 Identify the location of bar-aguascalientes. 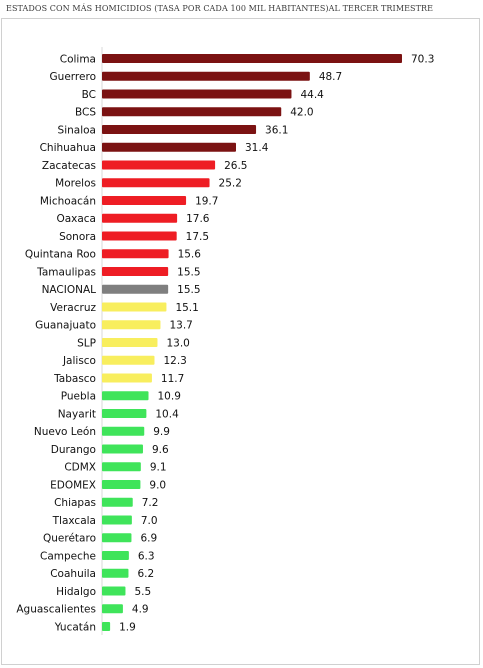
(112, 609).